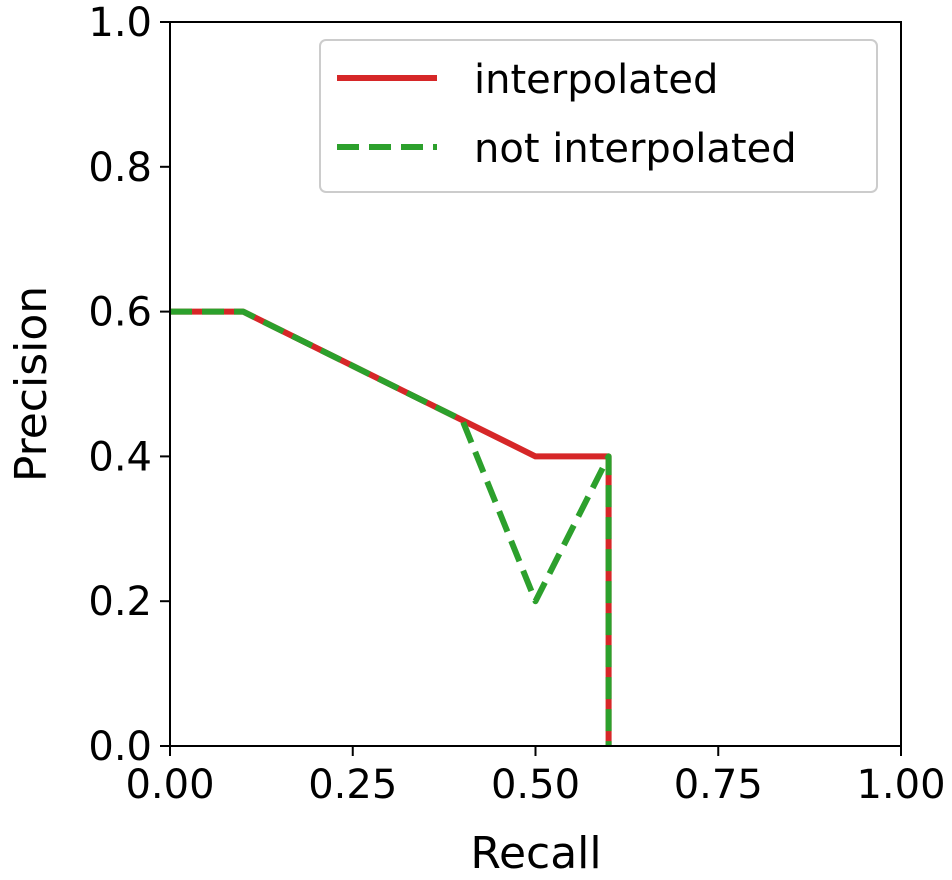  What do you see at coordinates (352, 785) in the screenshot?
I see `x-tick-label: 0.25` at bounding box center [352, 785].